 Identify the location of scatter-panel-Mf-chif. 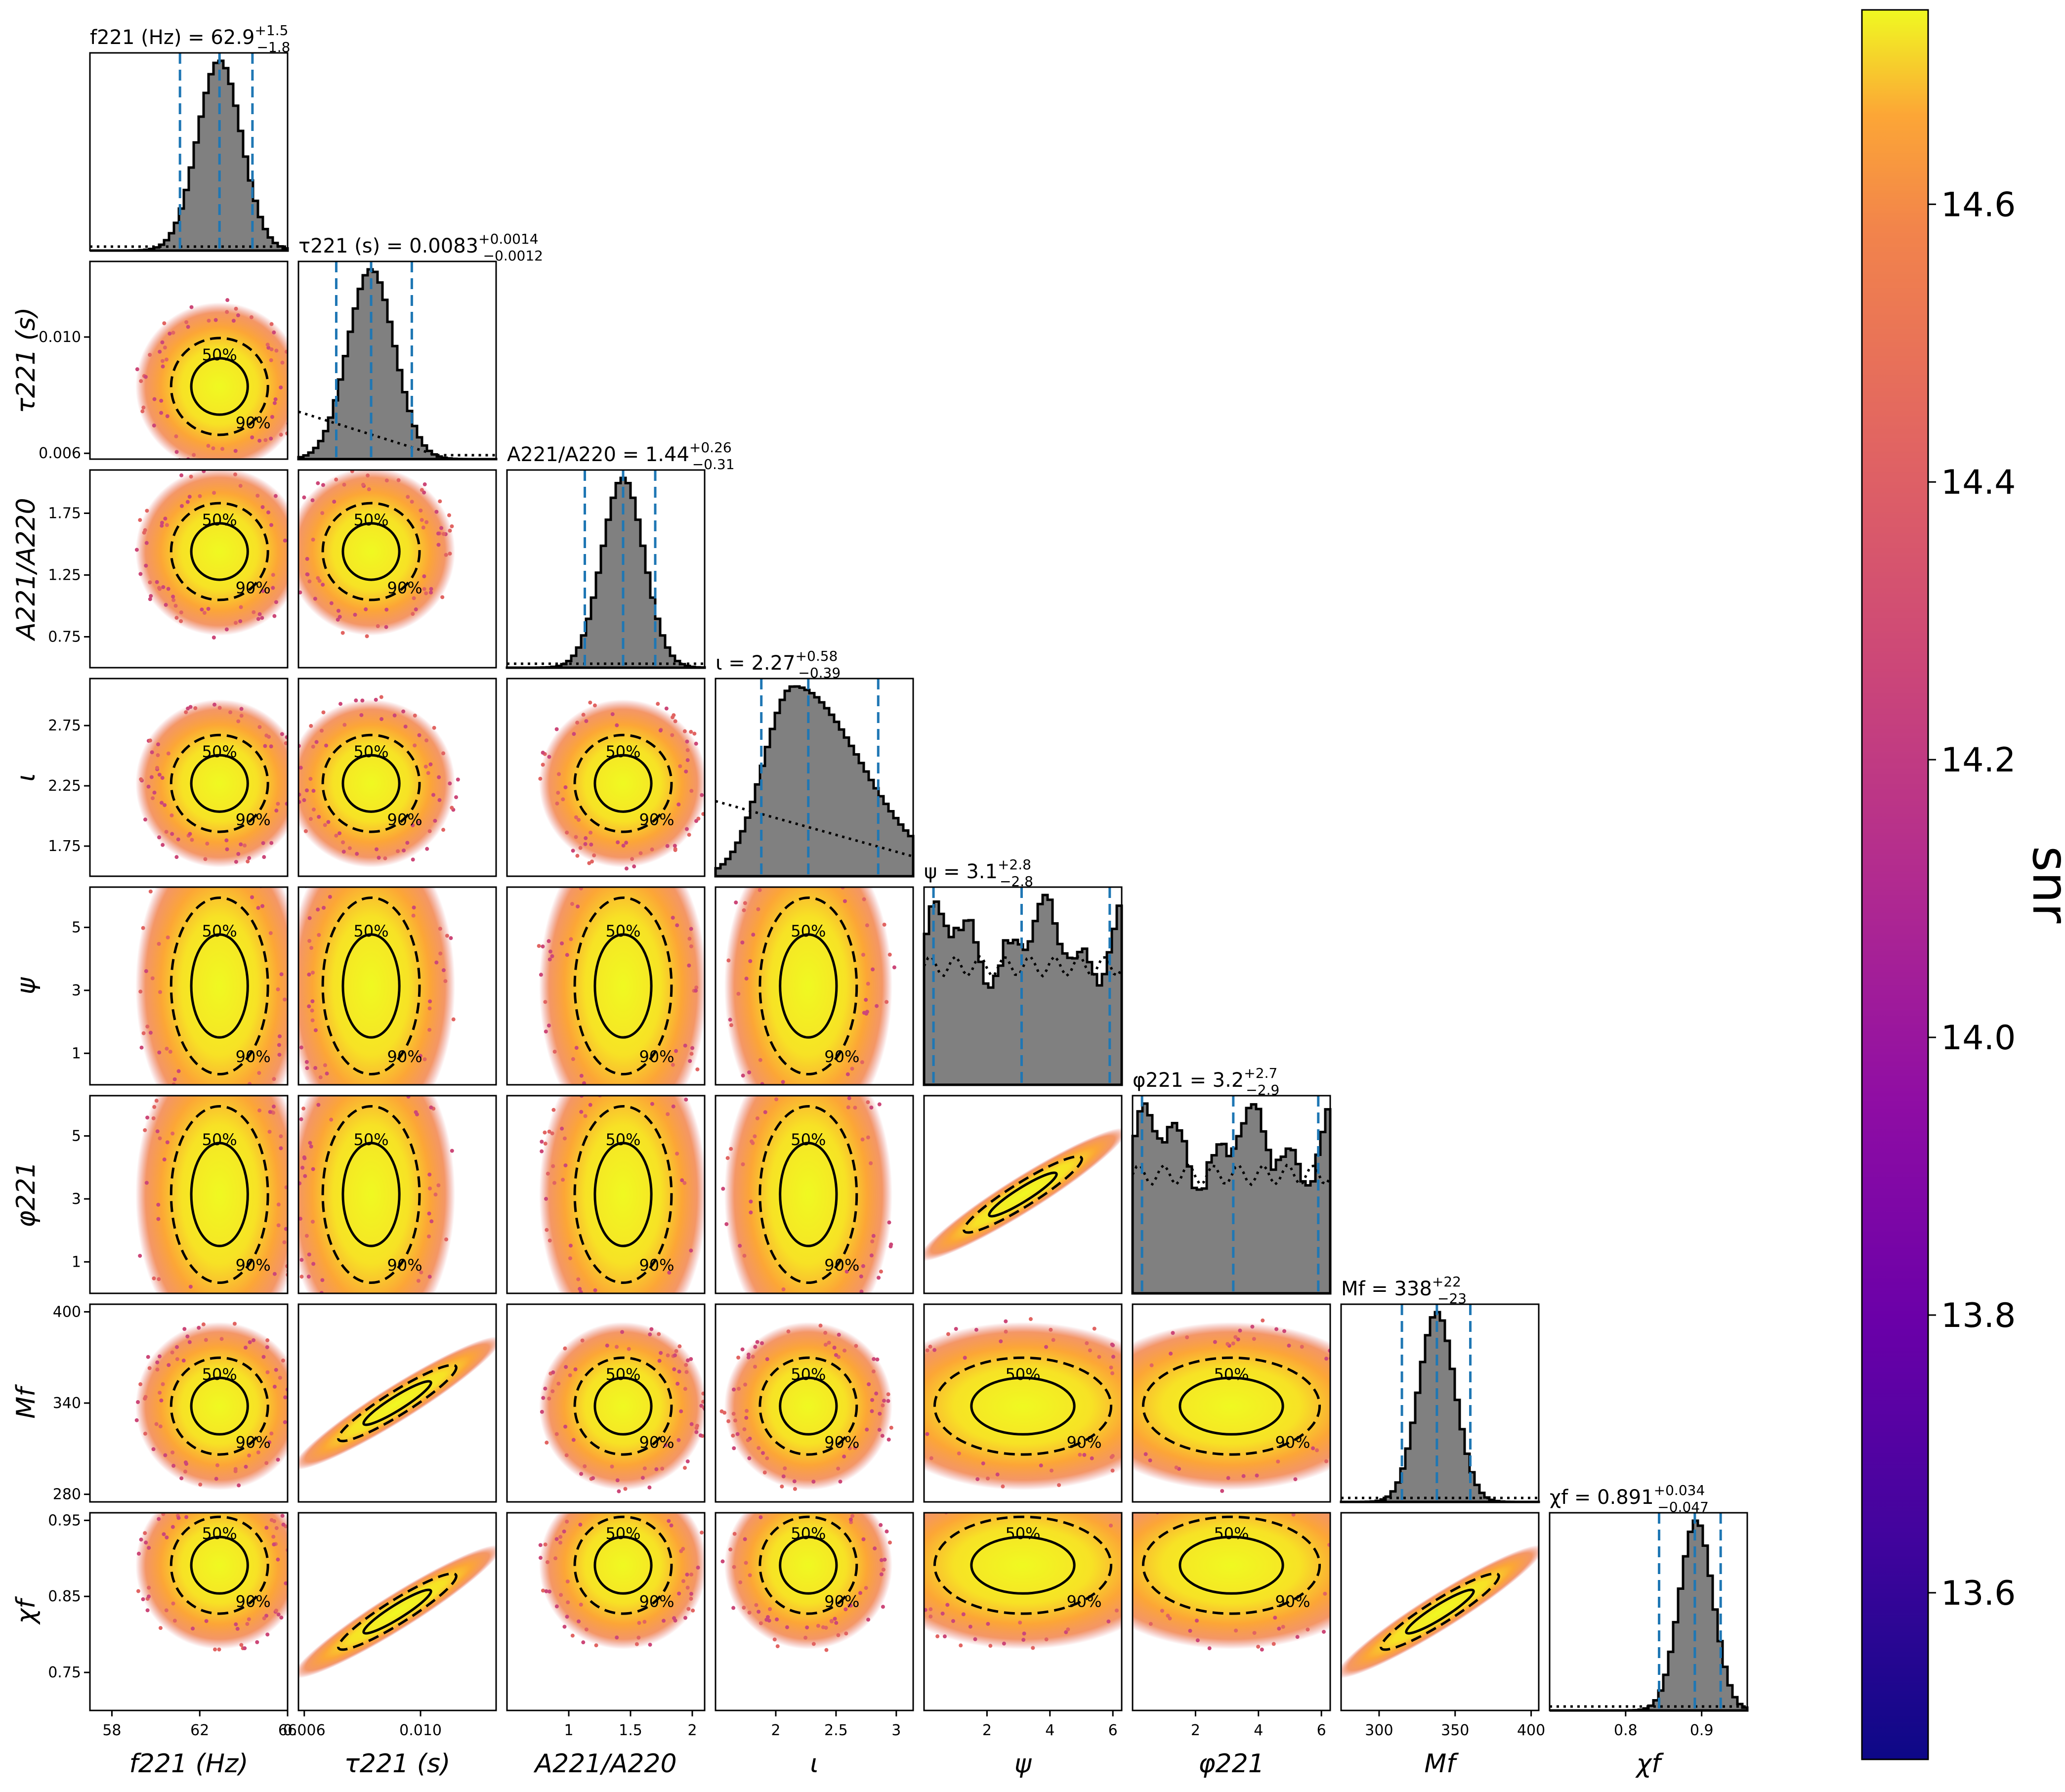
(1440, 1611).